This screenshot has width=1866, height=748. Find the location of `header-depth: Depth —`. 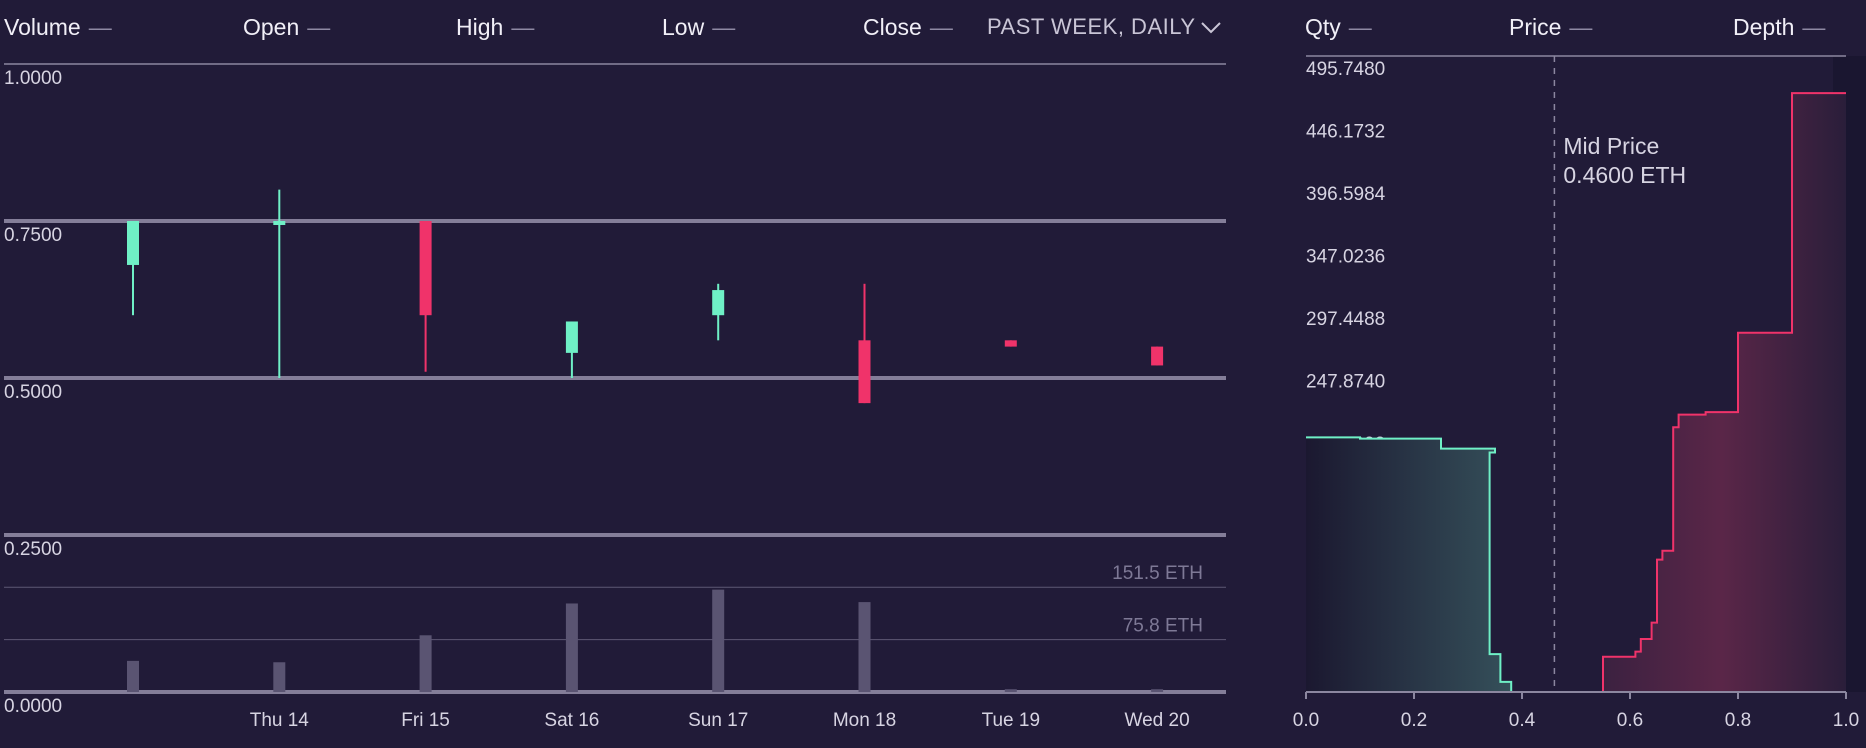

header-depth: Depth — is located at coordinates (1779, 27).